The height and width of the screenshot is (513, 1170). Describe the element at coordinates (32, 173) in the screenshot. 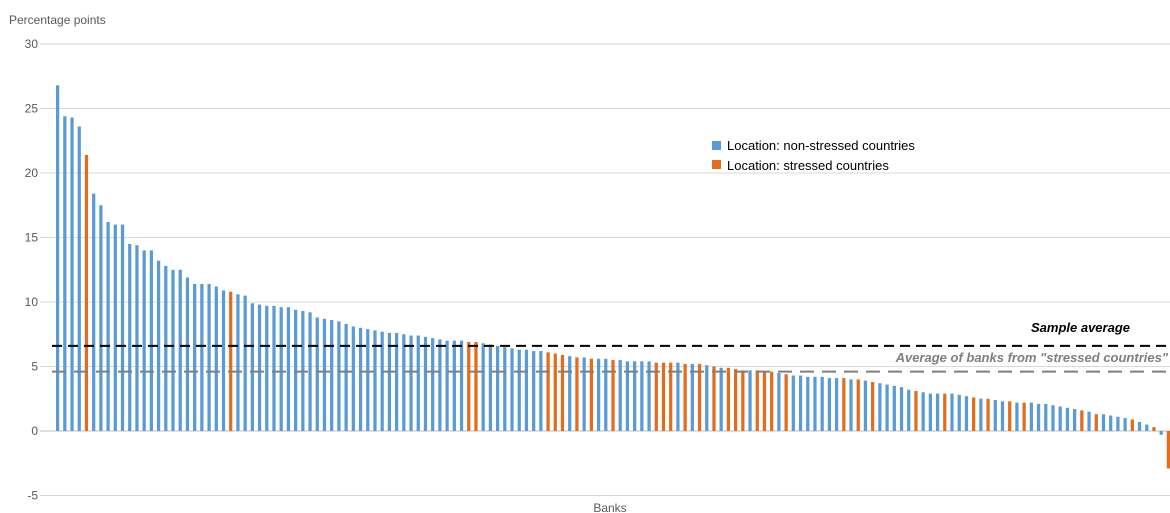

I see `y-tick-label: 20` at that location.